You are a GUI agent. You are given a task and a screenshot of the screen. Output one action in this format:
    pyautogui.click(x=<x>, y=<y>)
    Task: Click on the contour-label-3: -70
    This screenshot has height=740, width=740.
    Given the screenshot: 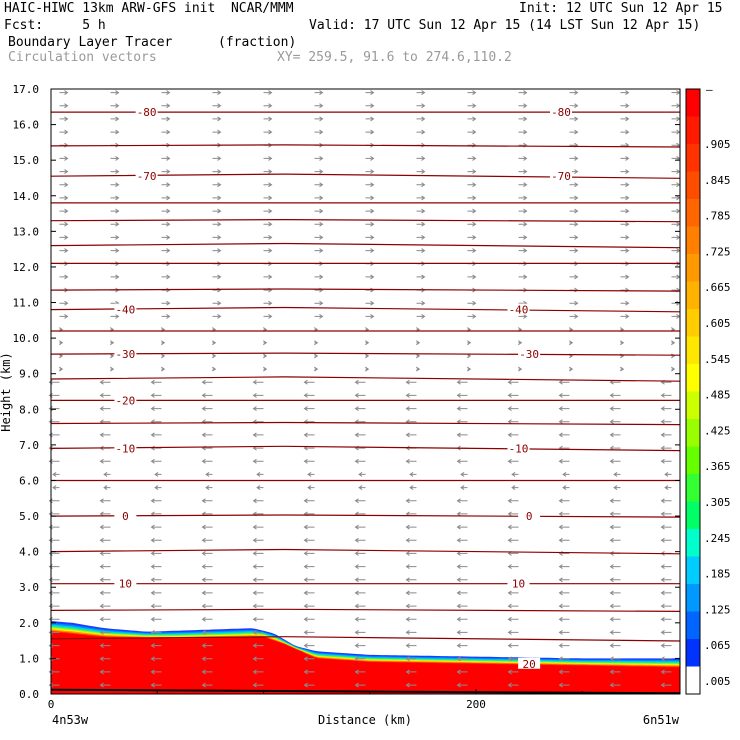 What is the action you would take?
    pyautogui.click(x=561, y=176)
    